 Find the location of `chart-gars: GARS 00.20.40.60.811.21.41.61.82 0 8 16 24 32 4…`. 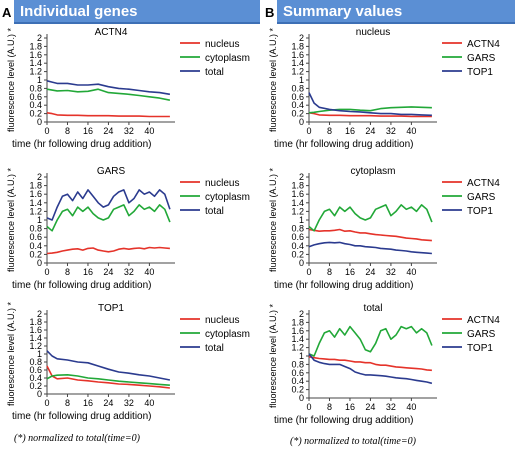

chart-gars: GARS 00.20.40.60.811.21.41.61.82 0 8 16 24 32 4… is located at coordinates (128, 228).